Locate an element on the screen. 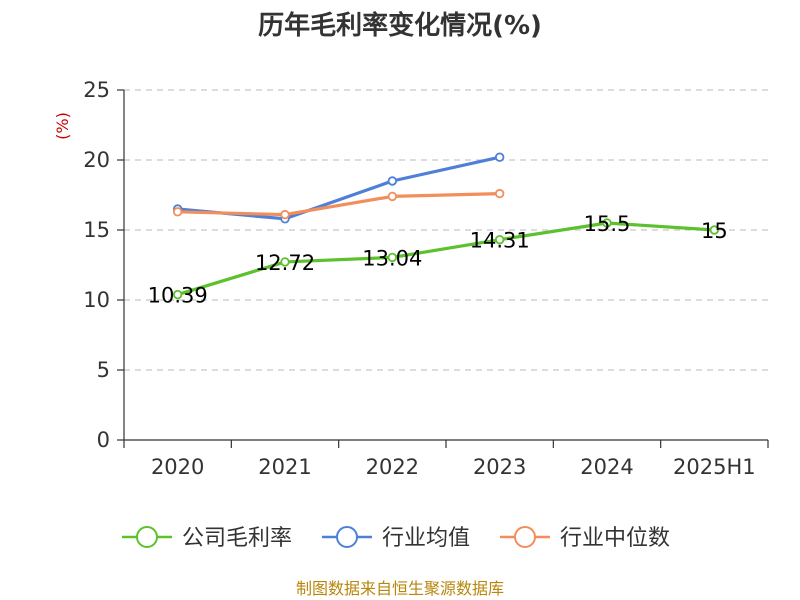 This screenshot has width=800, height=600. data-label: 15 is located at coordinates (714, 231).